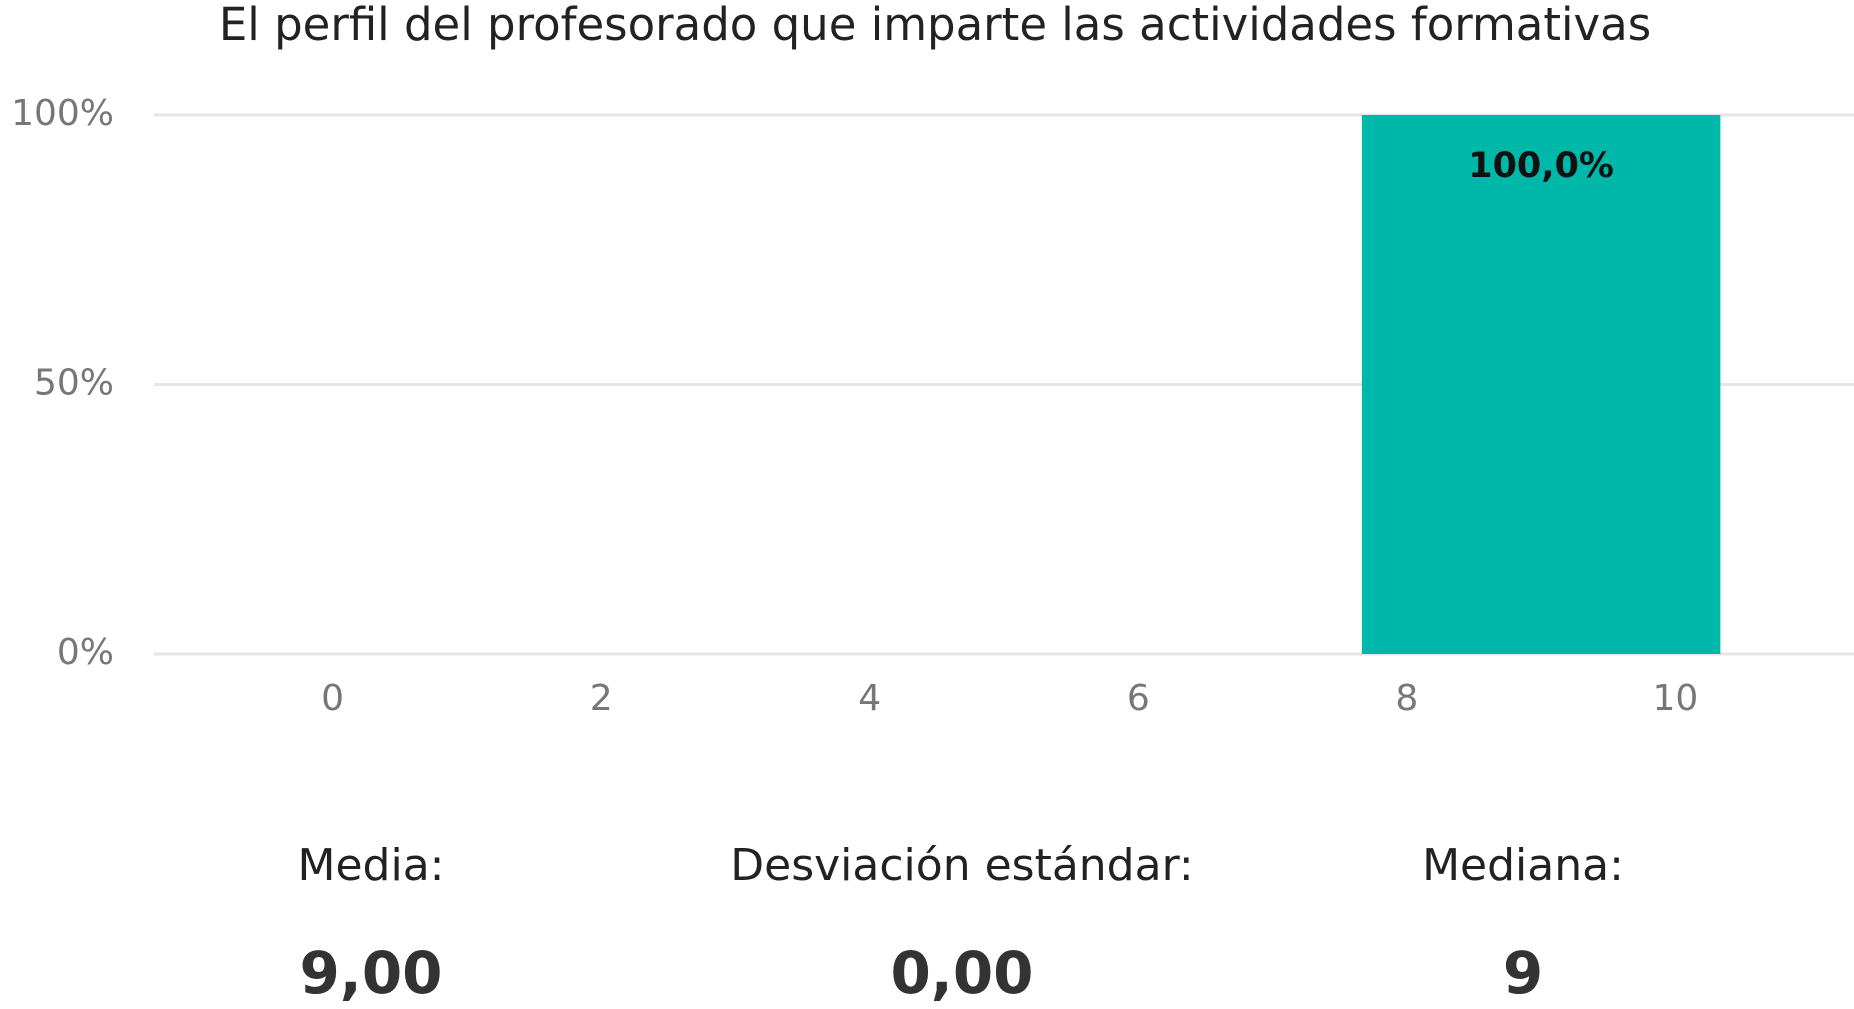 Image resolution: width=1854 pixels, height=1009 pixels. What do you see at coordinates (1541, 384) in the screenshot?
I see `bar` at bounding box center [1541, 384].